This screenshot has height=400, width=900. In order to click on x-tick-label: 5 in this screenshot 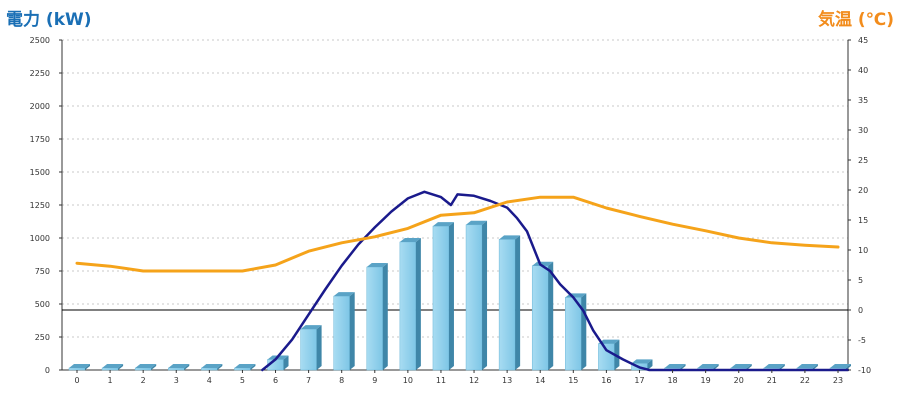, I will do `click(242, 380)`.